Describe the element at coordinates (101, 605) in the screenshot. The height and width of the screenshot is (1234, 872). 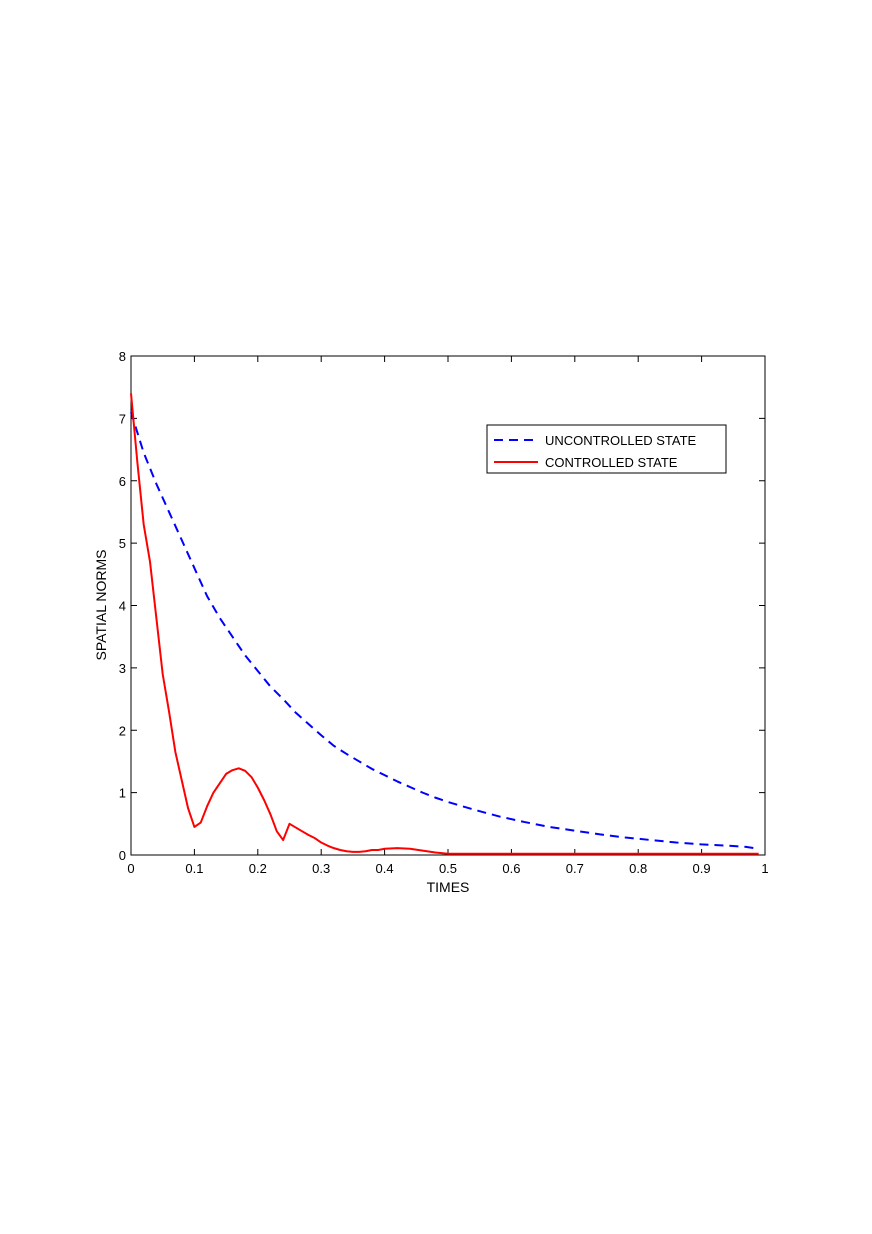
I see `y-axis-label: SPATIAL NORMS` at that location.